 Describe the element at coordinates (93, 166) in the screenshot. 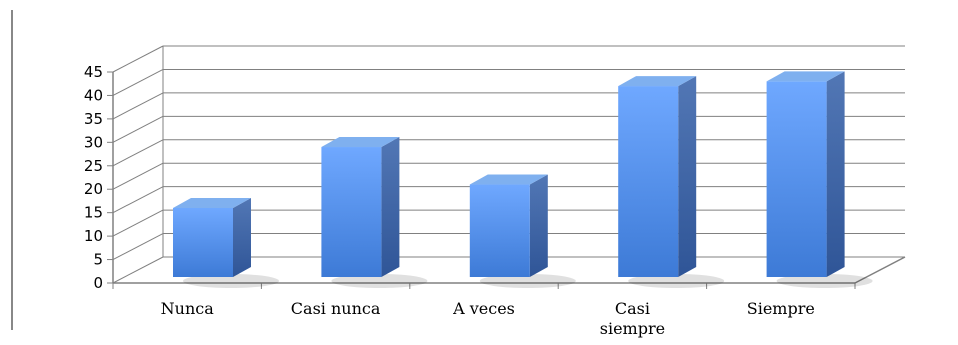

I see `y-tick-label: 25` at that location.